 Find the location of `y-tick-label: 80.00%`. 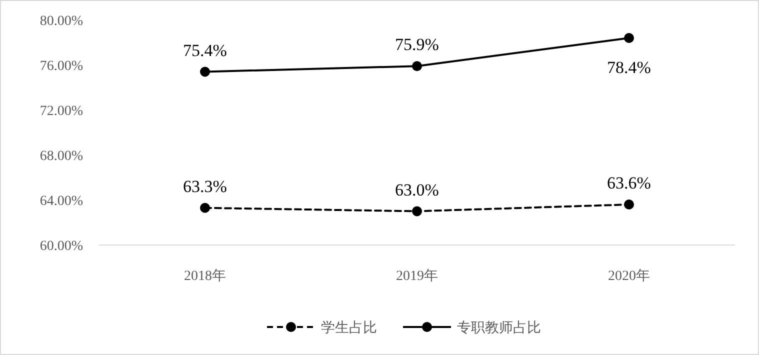

y-tick-label: 80.00% is located at coordinates (62, 21).